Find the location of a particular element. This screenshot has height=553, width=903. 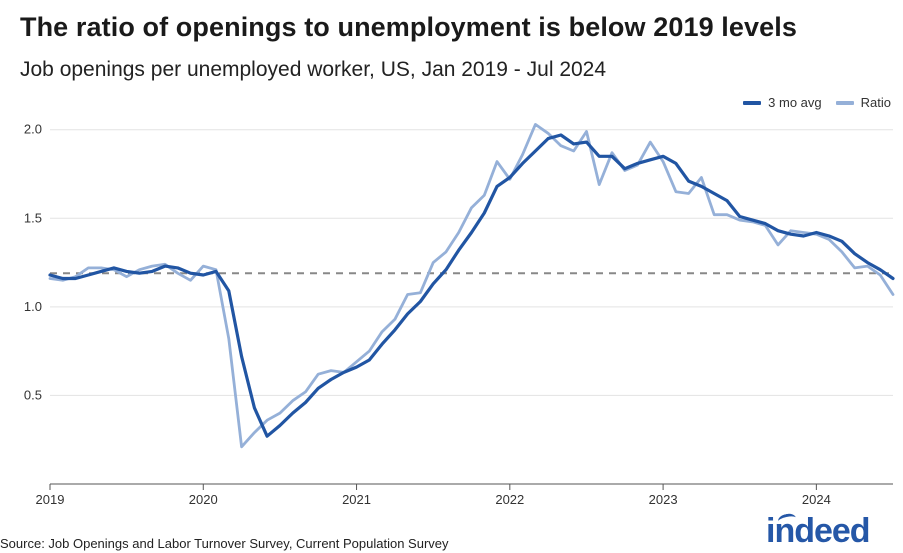

legend-label-3mo-avg: 3 mo avg is located at coordinates (795, 102).